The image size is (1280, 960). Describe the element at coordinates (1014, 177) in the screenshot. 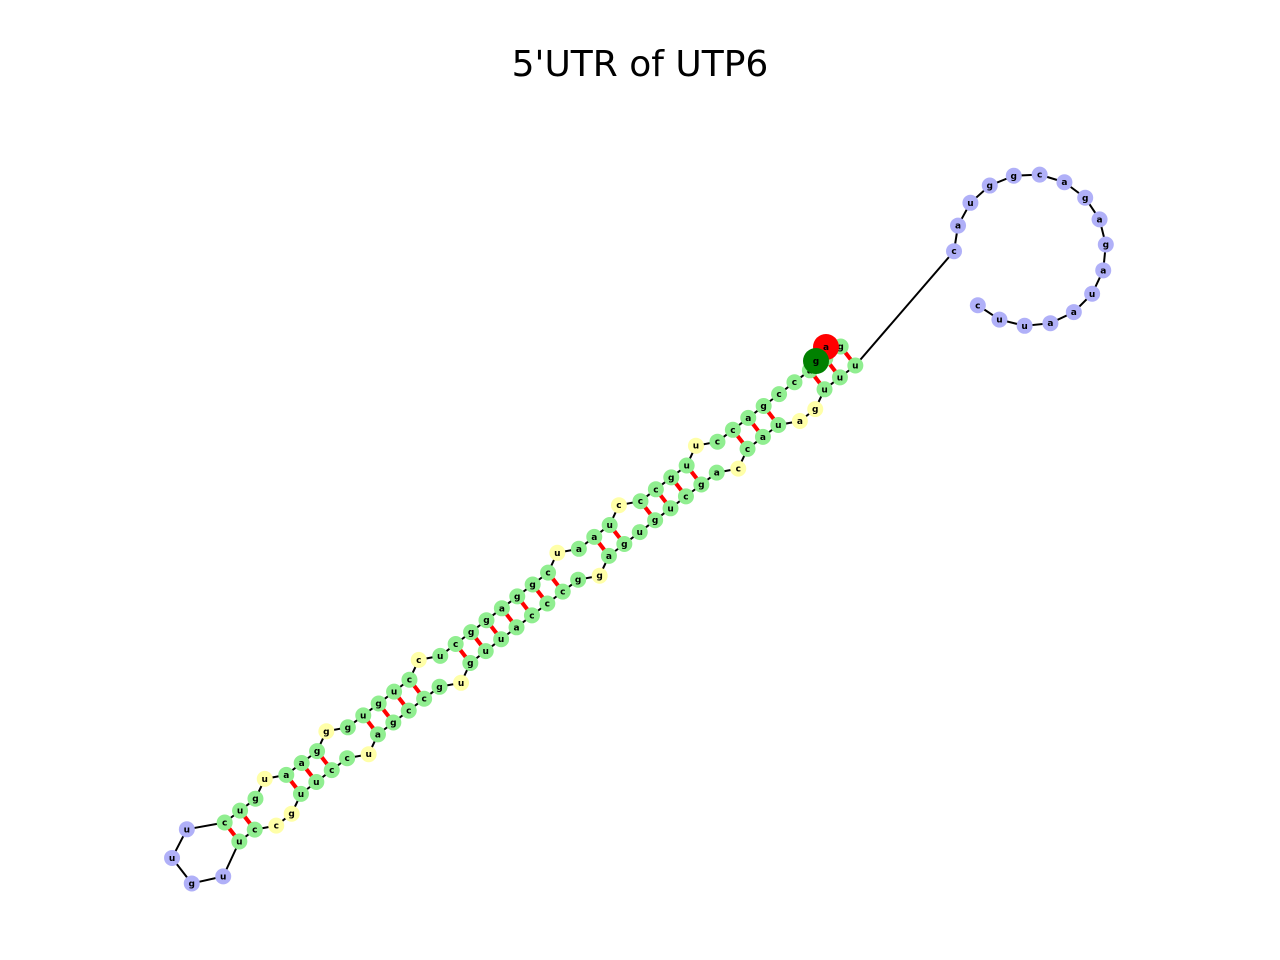

I see `hairpin-nucleotide-label: g` at that location.